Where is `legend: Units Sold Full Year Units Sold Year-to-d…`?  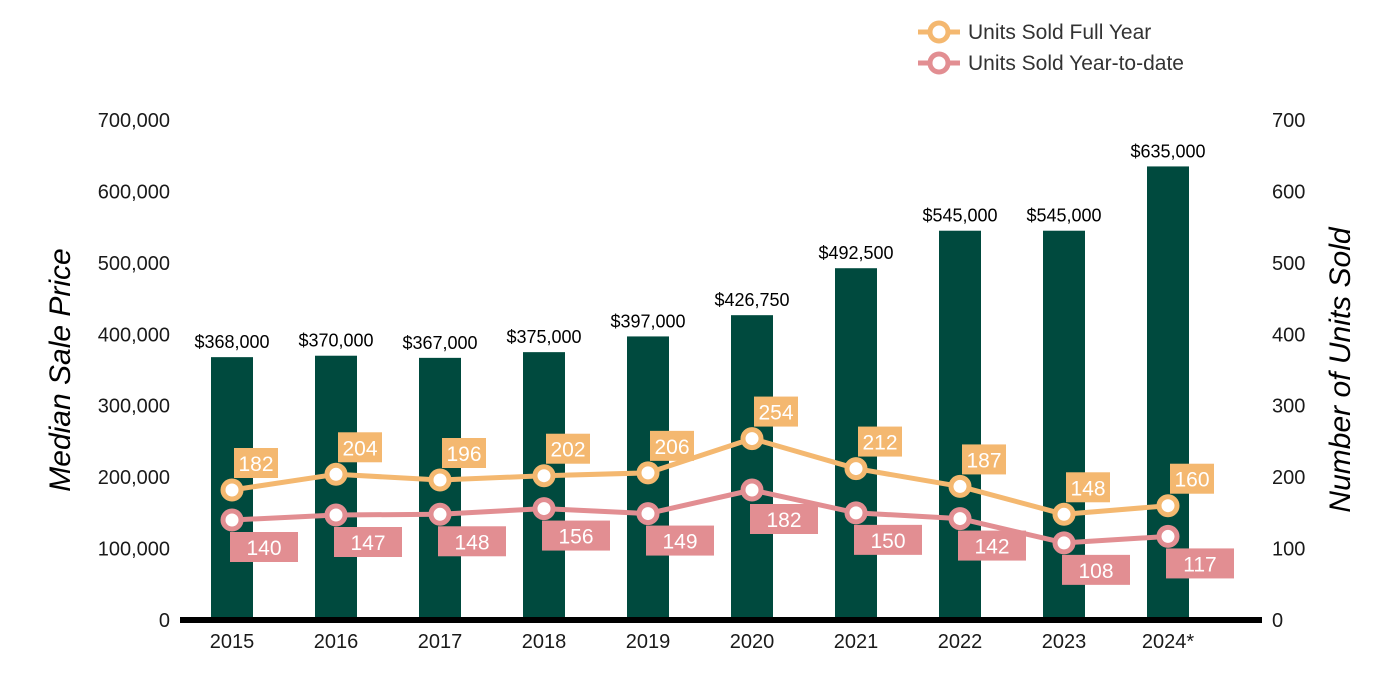 legend: Units Sold Full Year Units Sold Year-to-d… is located at coordinates (1051, 47).